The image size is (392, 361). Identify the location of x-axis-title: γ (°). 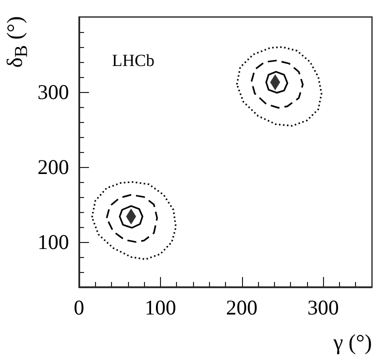
(352, 342).